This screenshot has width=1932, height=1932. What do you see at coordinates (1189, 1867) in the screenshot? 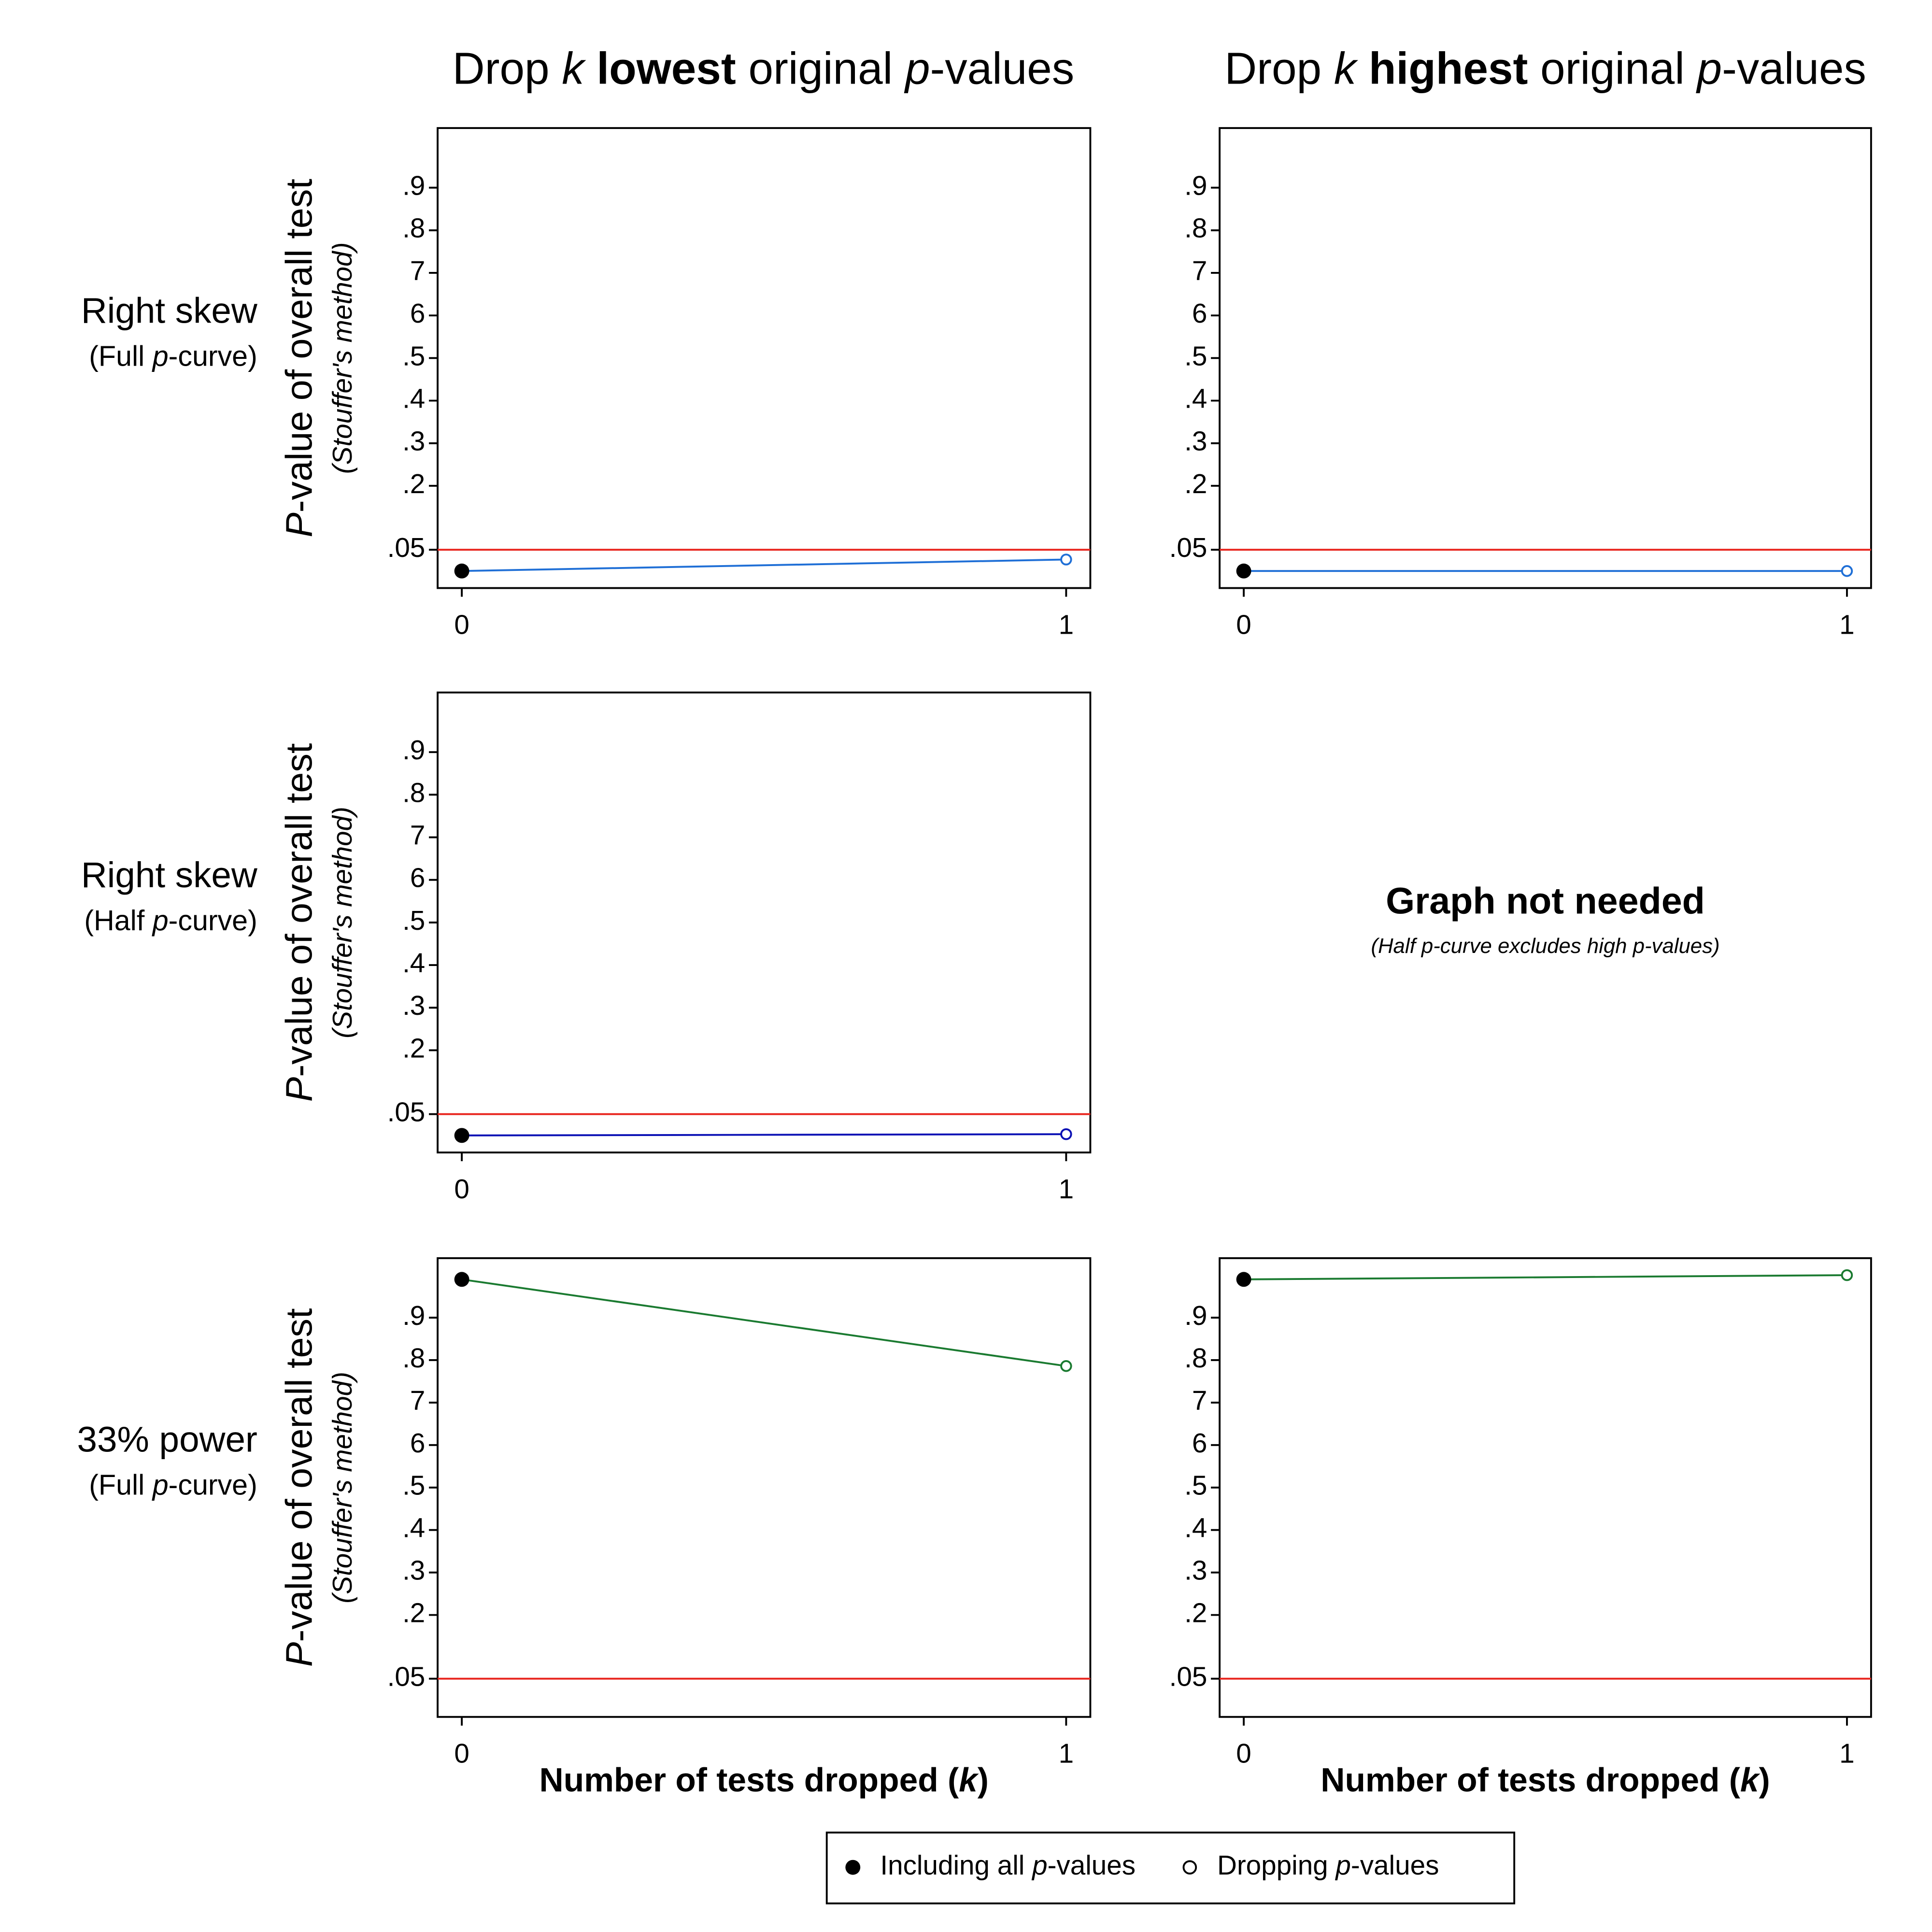
I see `legend-marker` at bounding box center [1189, 1867].